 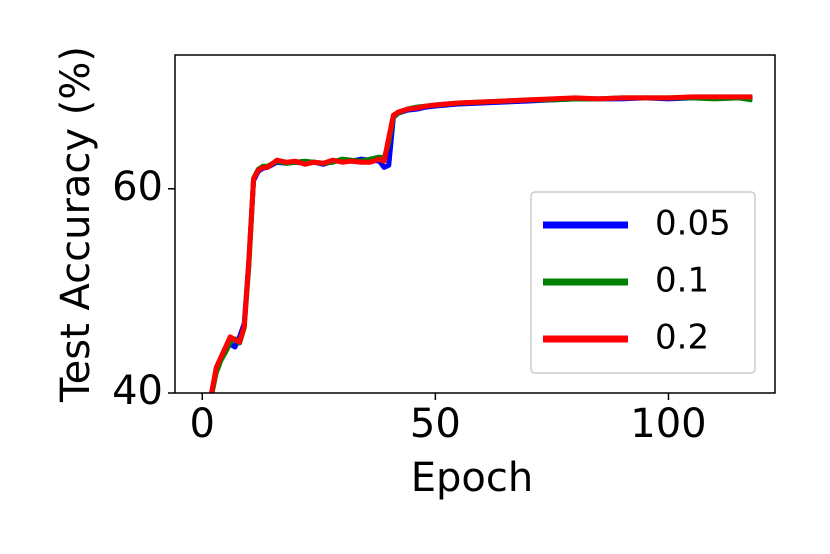 What do you see at coordinates (202, 424) in the screenshot?
I see `x-tick-label: 0` at bounding box center [202, 424].